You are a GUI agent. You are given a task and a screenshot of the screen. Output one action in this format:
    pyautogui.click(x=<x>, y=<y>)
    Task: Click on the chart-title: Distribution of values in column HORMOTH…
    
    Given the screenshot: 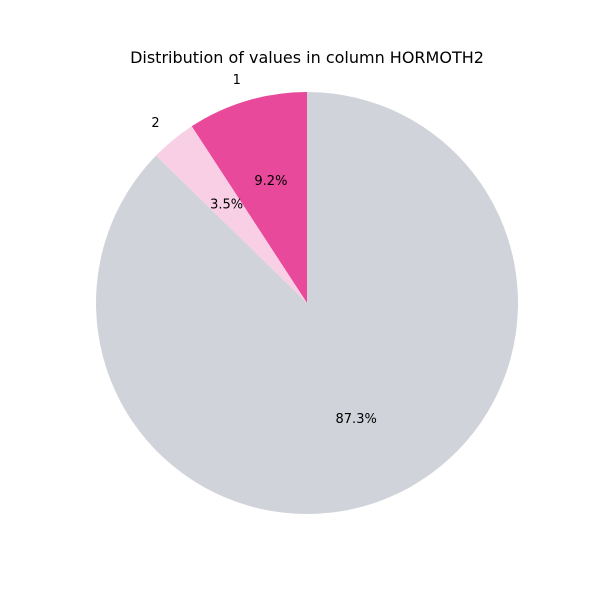 What is the action you would take?
    pyautogui.click(x=307, y=57)
    